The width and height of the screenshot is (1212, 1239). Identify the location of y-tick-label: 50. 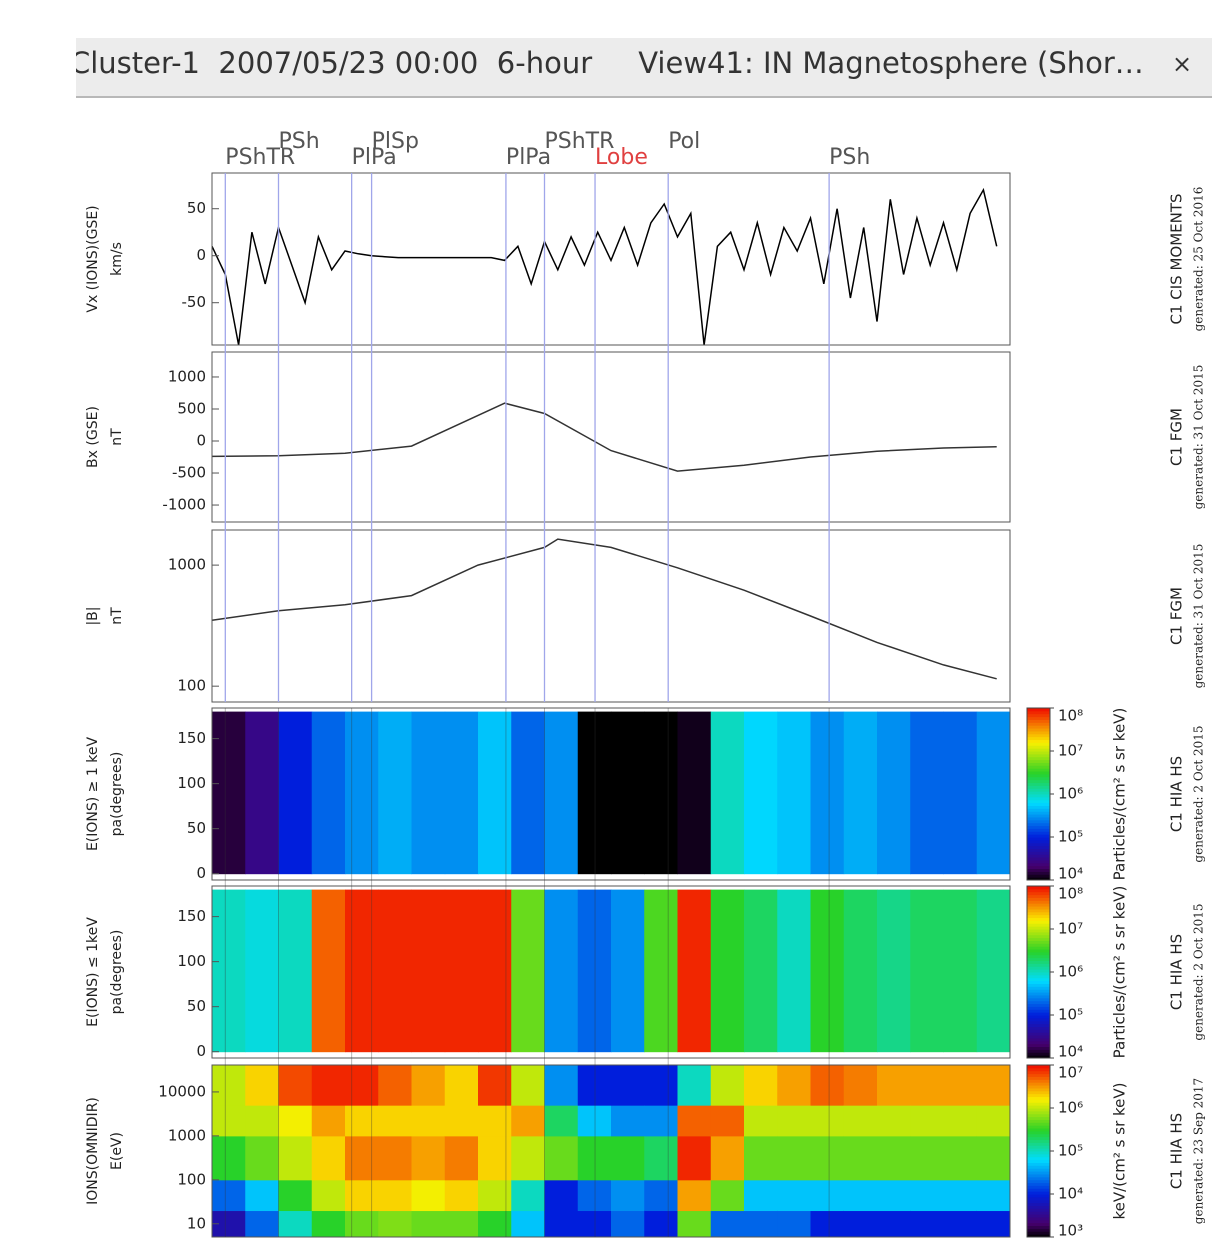
(196, 208).